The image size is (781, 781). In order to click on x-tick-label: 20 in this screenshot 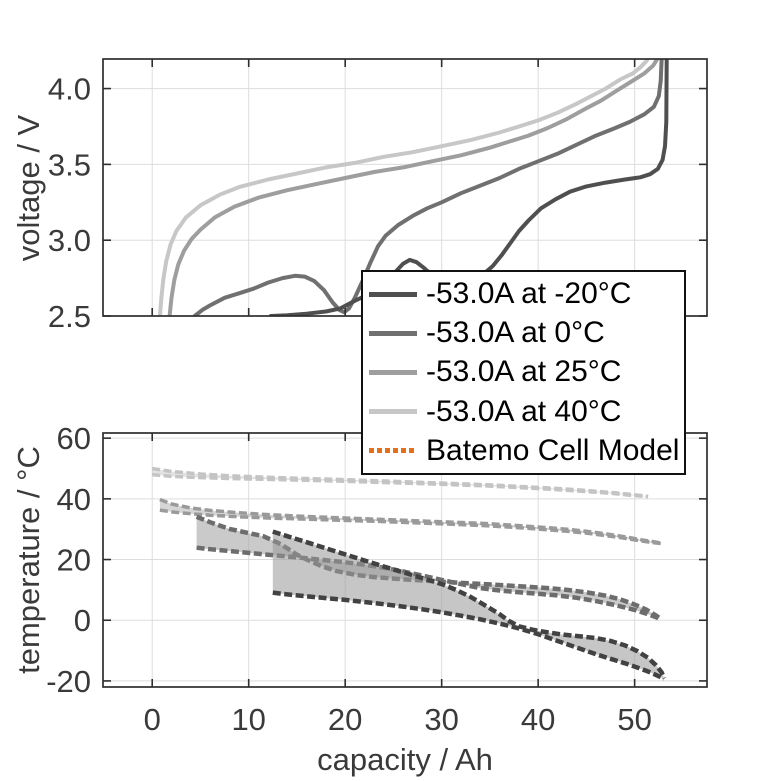, I will do `click(345, 719)`.